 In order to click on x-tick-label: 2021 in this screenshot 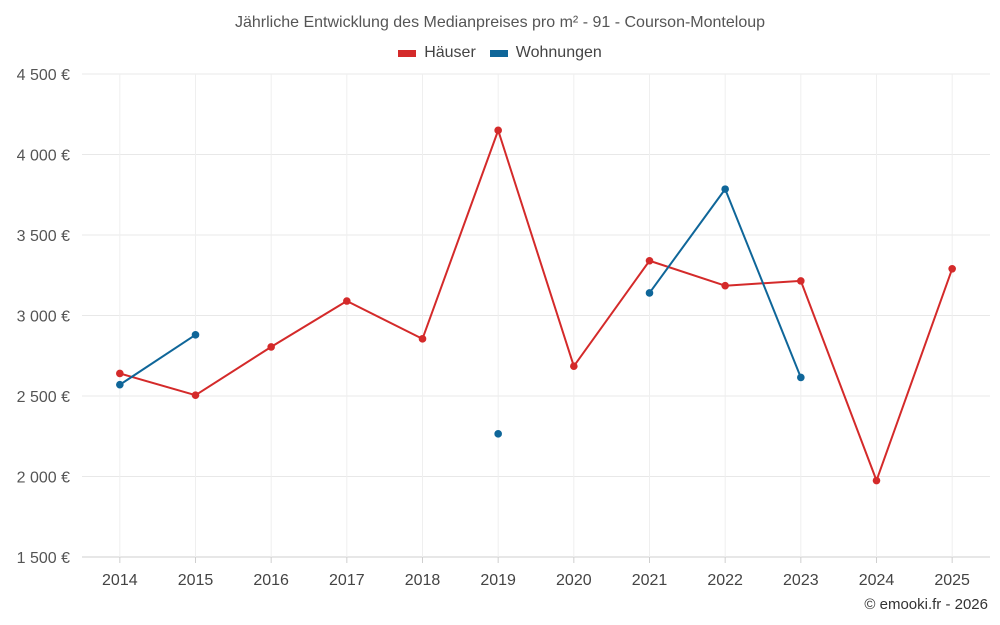, I will do `click(650, 580)`.